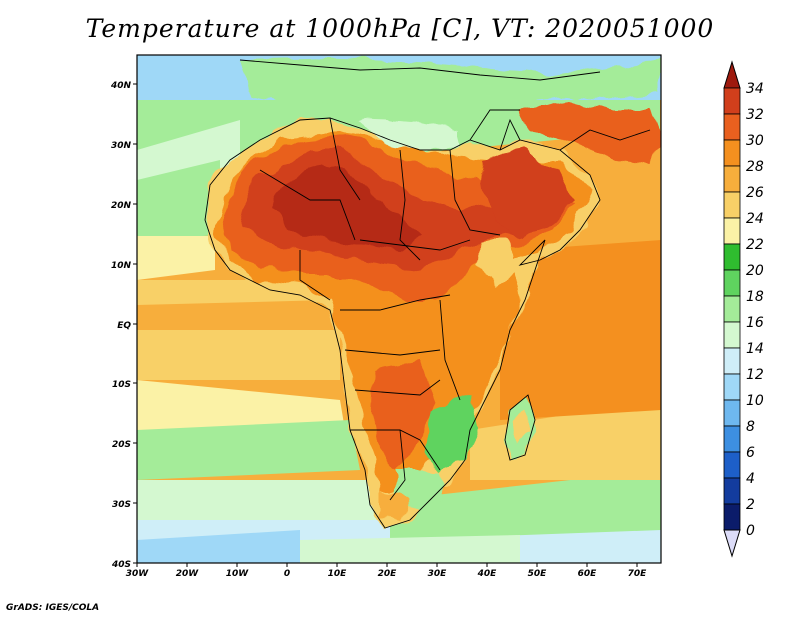  I want to click on colorbar-label: 16, so click(755, 323).